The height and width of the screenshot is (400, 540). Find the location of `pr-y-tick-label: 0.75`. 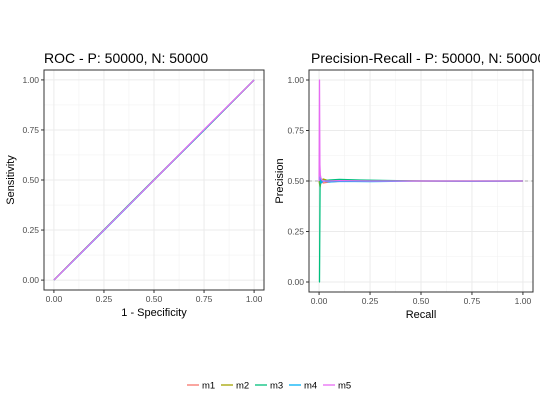

pr-y-tick-label: 0.75 is located at coordinates (295, 130).